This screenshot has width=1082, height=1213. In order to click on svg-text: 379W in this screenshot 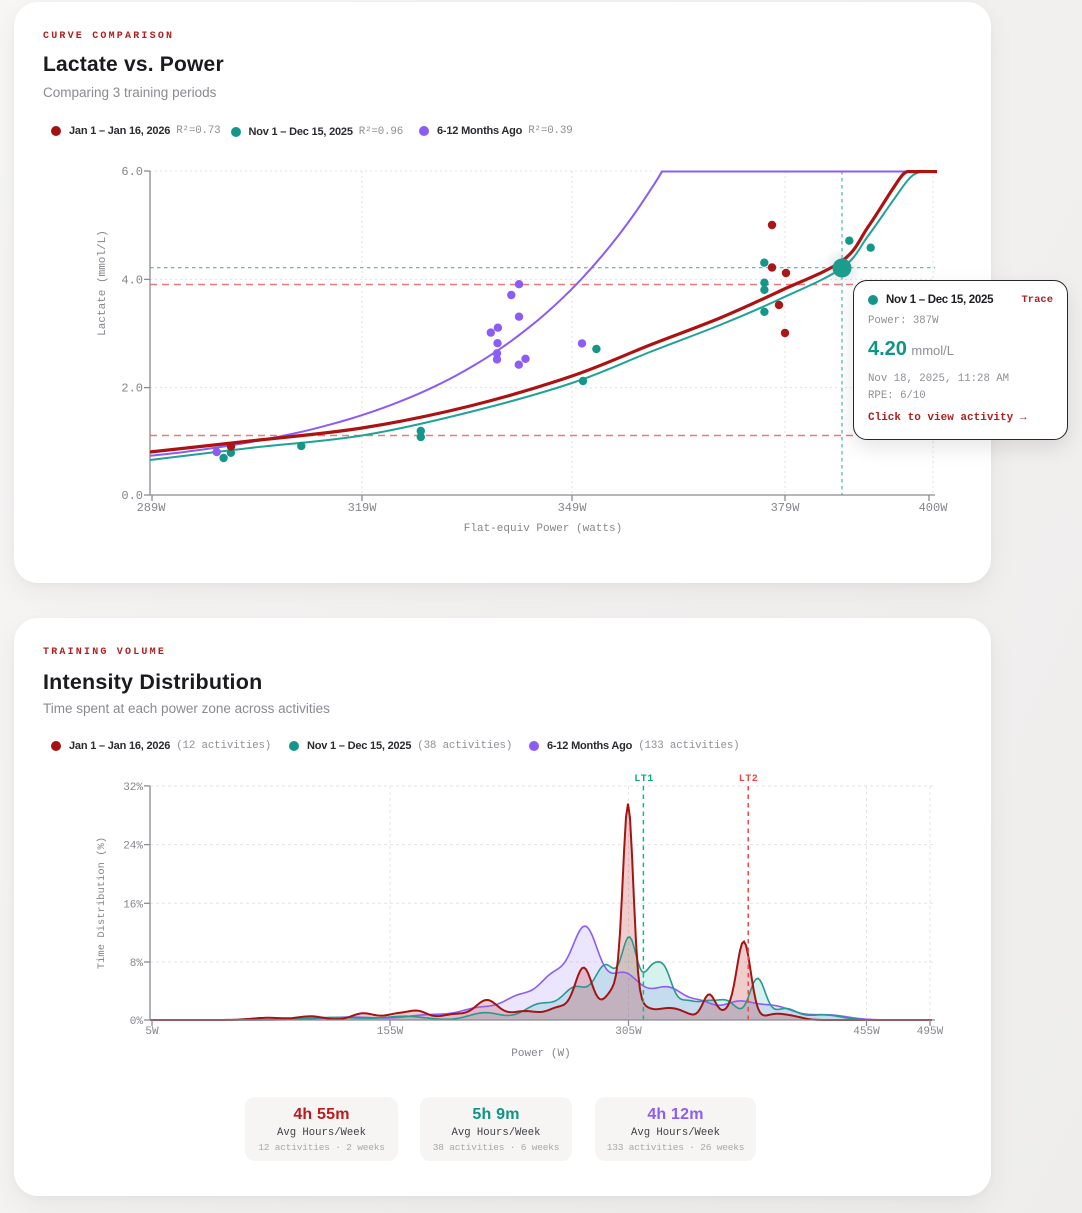, I will do `click(786, 508)`.